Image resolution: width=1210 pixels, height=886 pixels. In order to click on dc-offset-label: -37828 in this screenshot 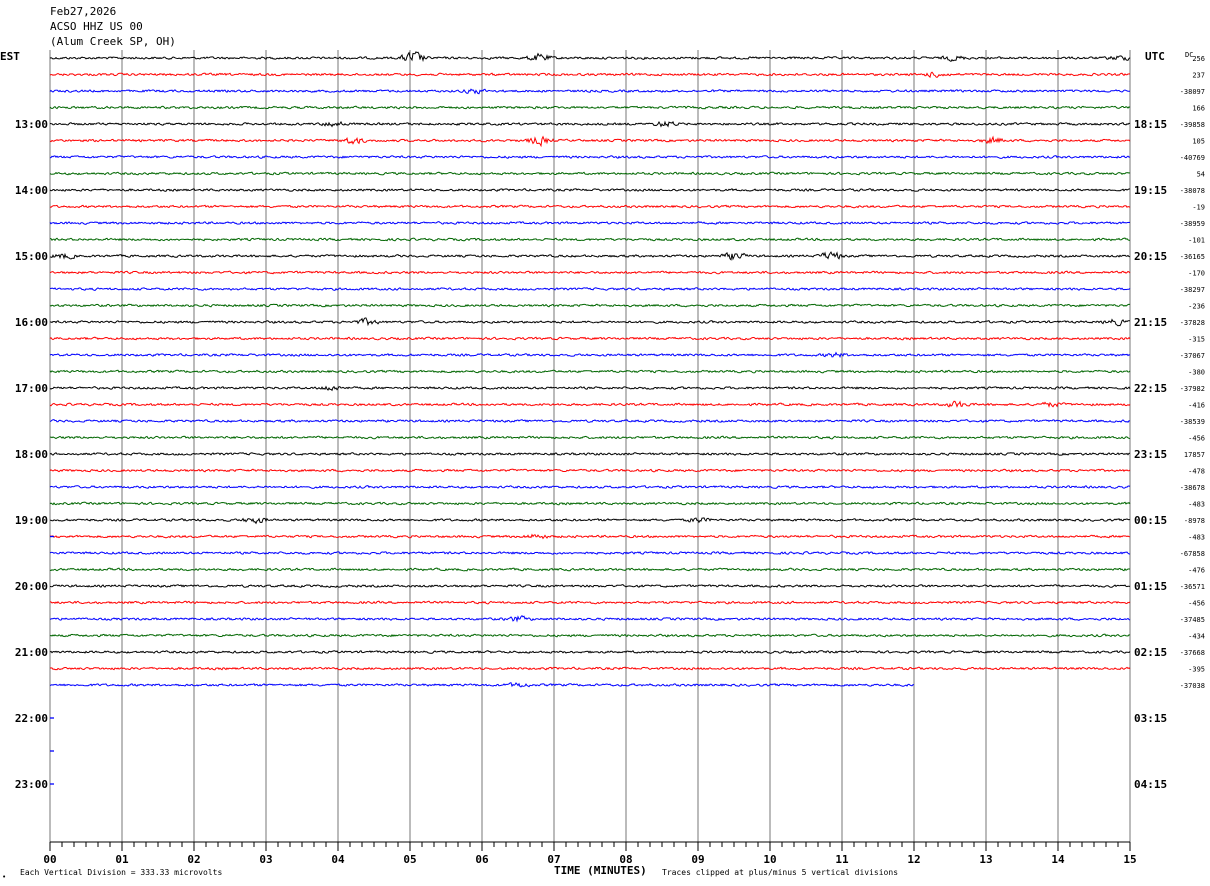, I will do `click(1192, 323)`.